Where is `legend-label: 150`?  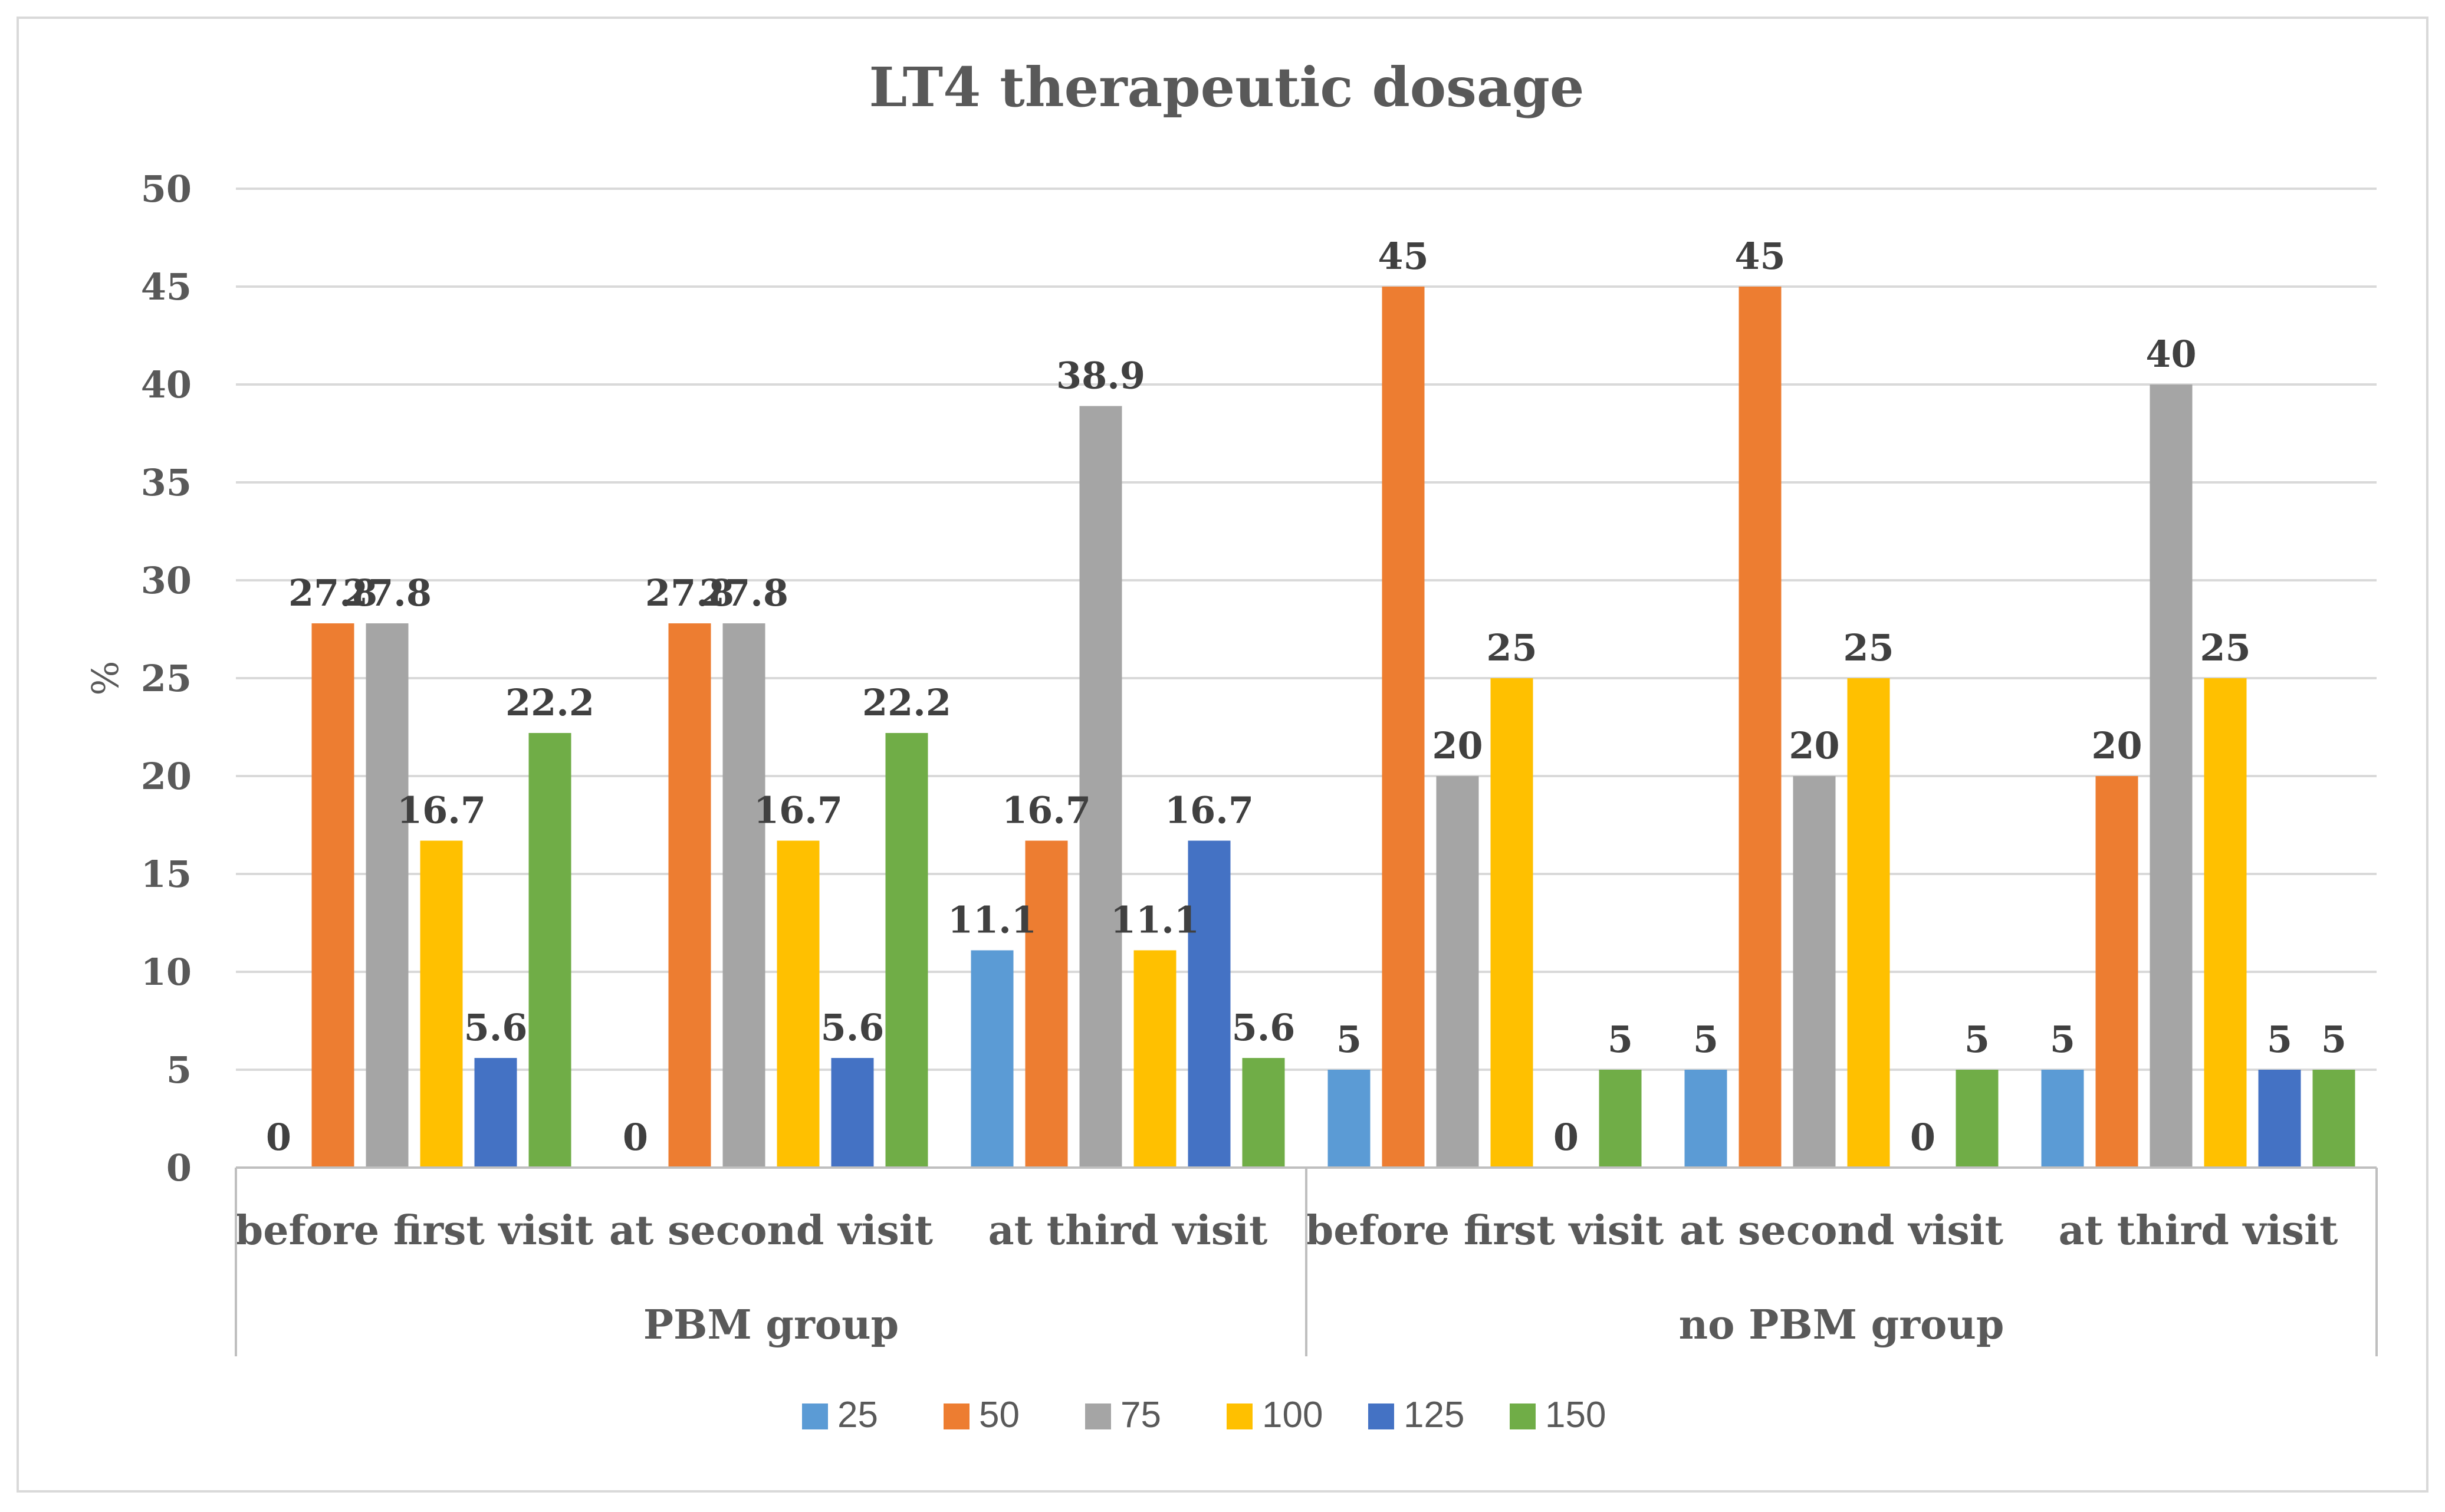
legend-label: 150 is located at coordinates (1575, 1415).